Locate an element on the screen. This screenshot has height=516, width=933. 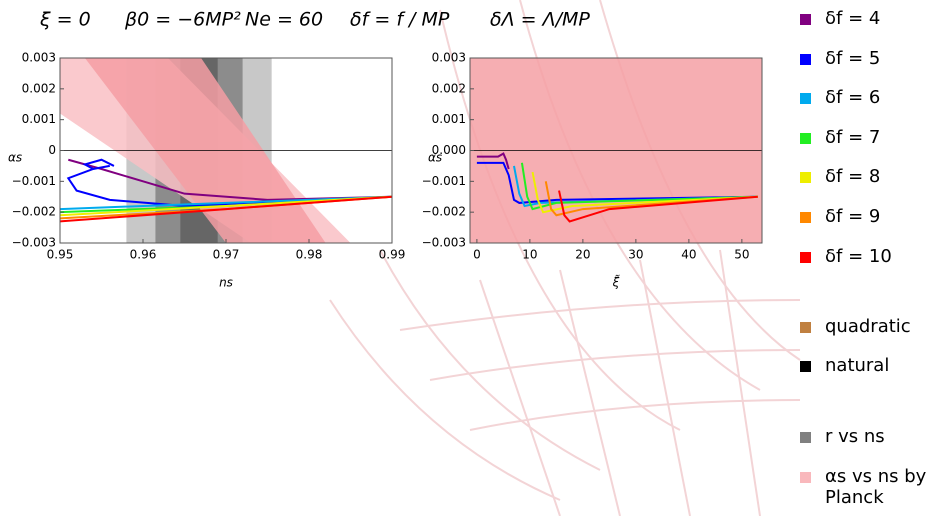
legend-item: αs vs ns by Planck is located at coordinates (866, 487).